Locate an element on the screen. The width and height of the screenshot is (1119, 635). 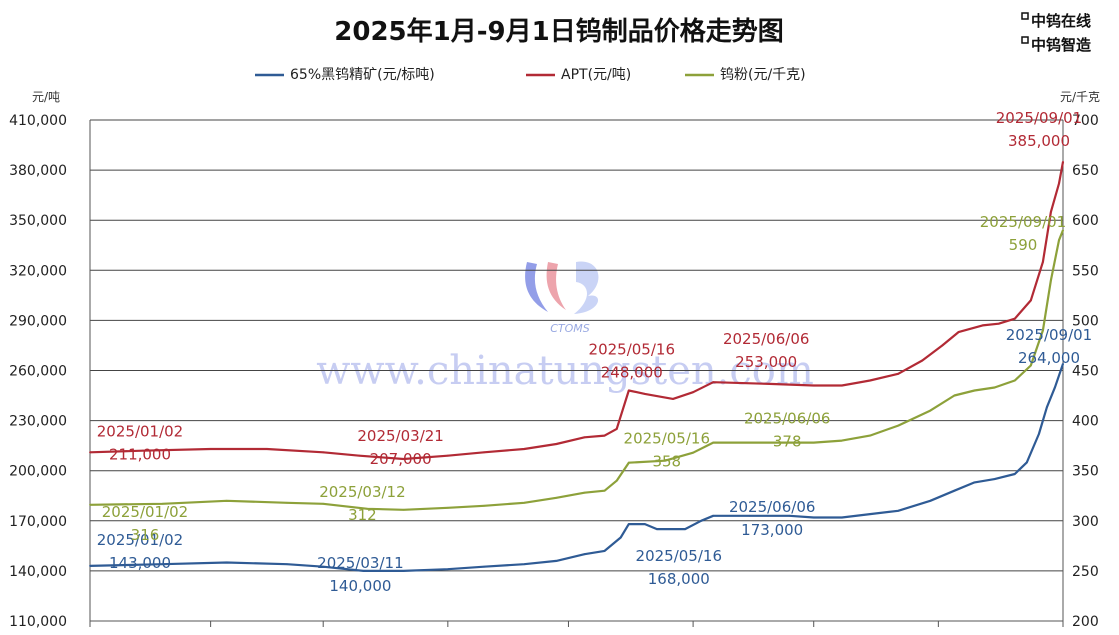
data-label-date: 2025/03/11 is located at coordinates (360, 563).